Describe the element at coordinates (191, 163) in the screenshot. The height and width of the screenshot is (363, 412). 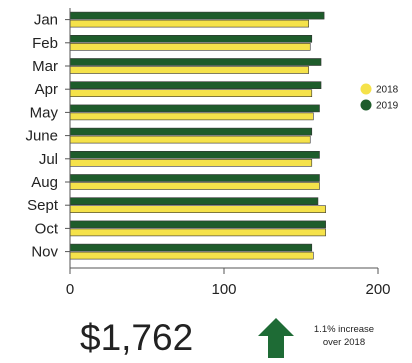
I see `bar-jul-2018` at that location.